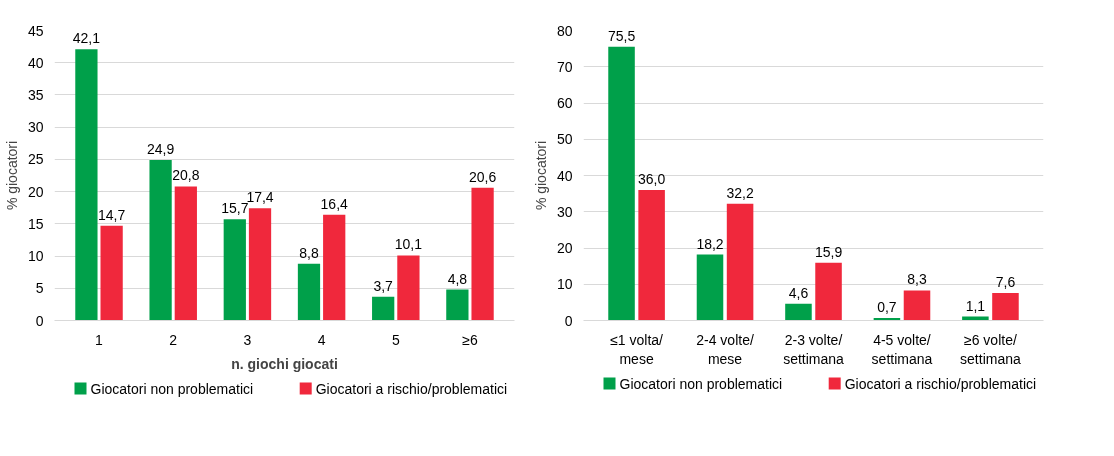 This screenshot has width=1114, height=456. I want to click on data-label: 75,5, so click(621, 35).